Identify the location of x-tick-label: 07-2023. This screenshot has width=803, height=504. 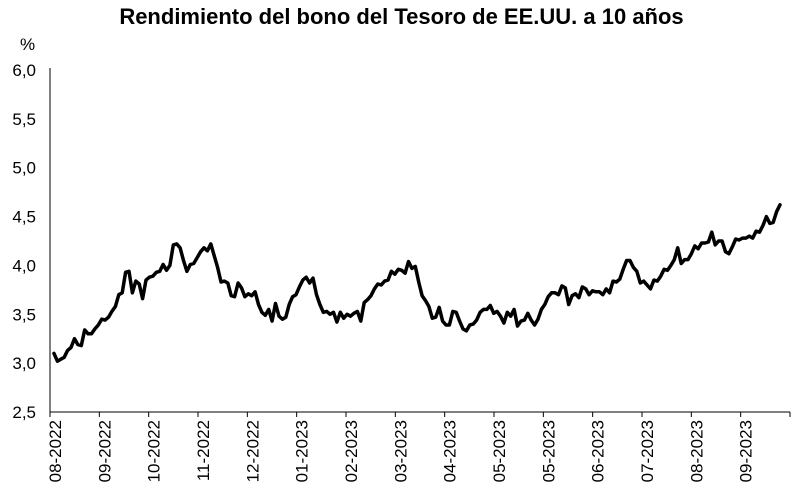
(647, 451).